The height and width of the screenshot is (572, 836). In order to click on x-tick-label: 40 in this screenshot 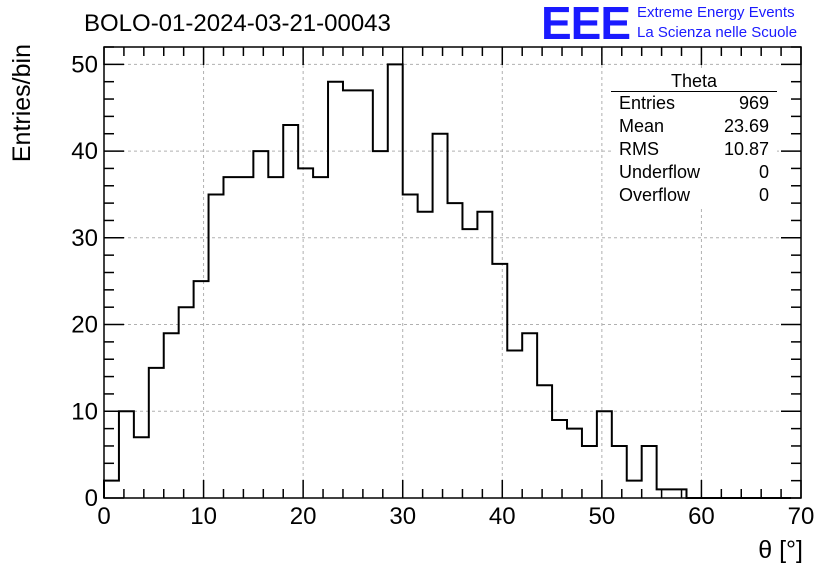, I will do `click(502, 516)`.